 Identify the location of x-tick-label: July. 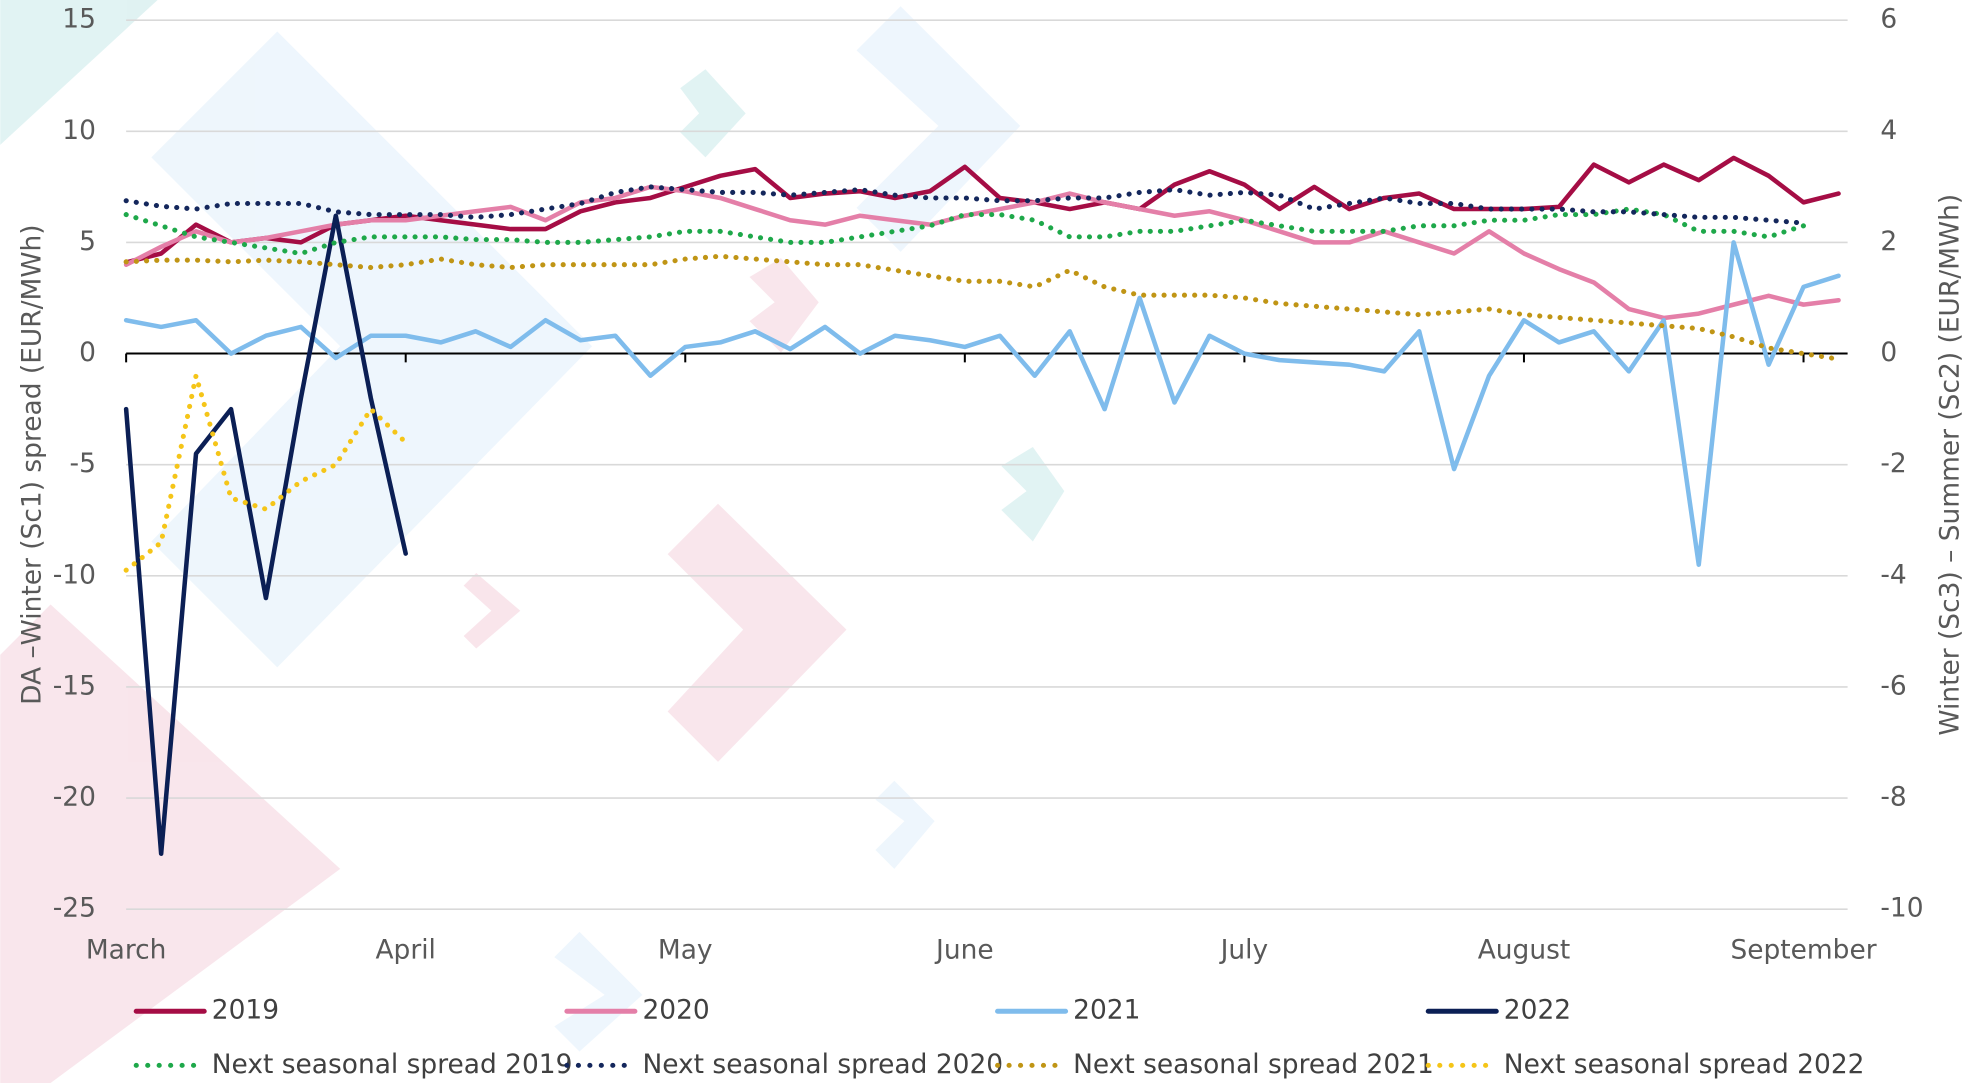
(1244, 949).